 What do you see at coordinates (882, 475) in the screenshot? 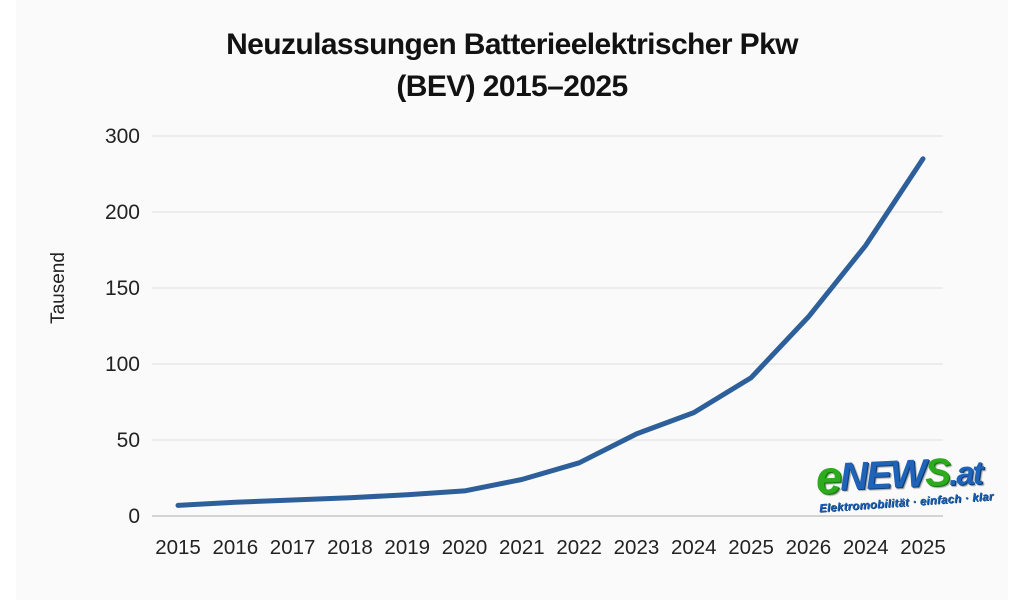
I see `logo-letters-new: NEW` at bounding box center [882, 475].